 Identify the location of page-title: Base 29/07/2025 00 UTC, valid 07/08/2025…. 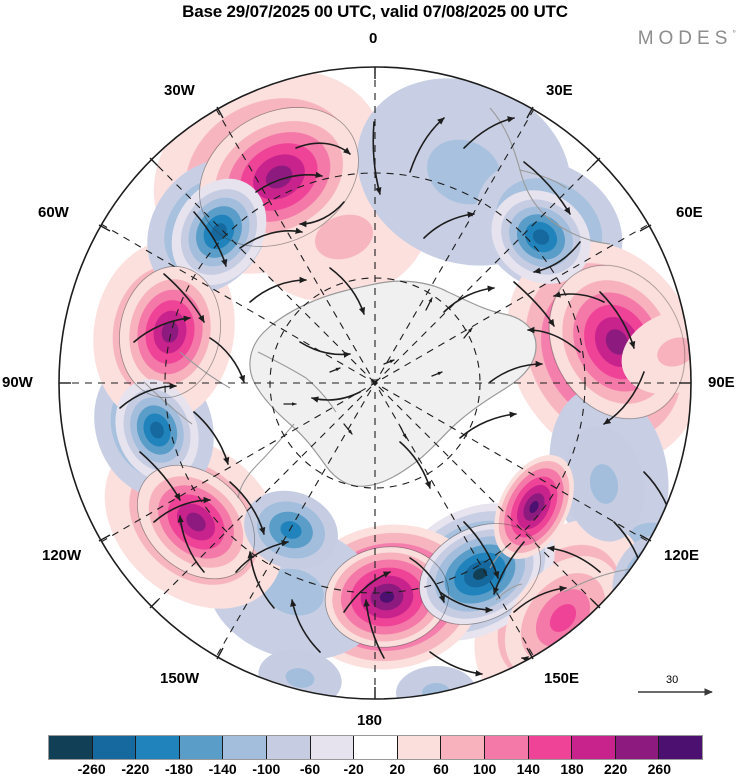
(375, 11).